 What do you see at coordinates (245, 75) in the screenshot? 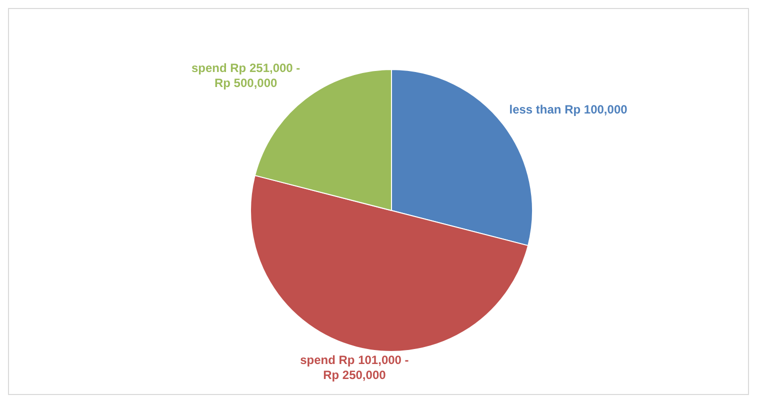
I see `slice-label: spend Rp 251,000 - Rp 500,000` at bounding box center [245, 75].